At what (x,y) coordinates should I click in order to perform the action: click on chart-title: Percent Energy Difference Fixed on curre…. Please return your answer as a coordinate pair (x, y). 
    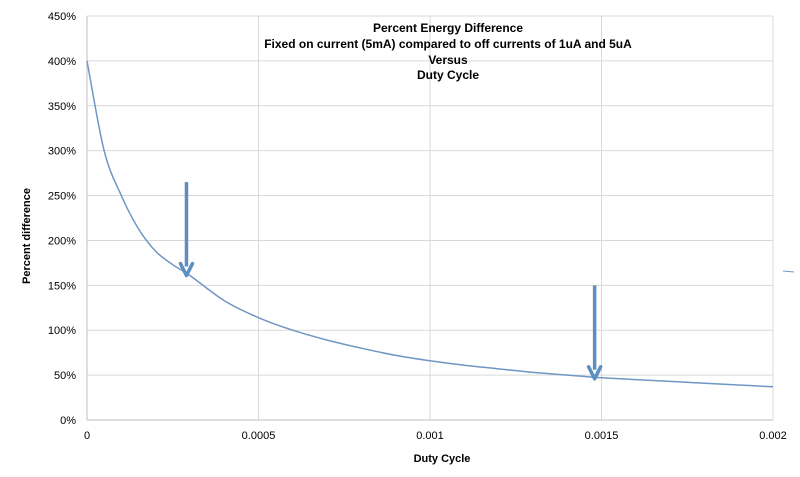
    Looking at the image, I should click on (448, 51).